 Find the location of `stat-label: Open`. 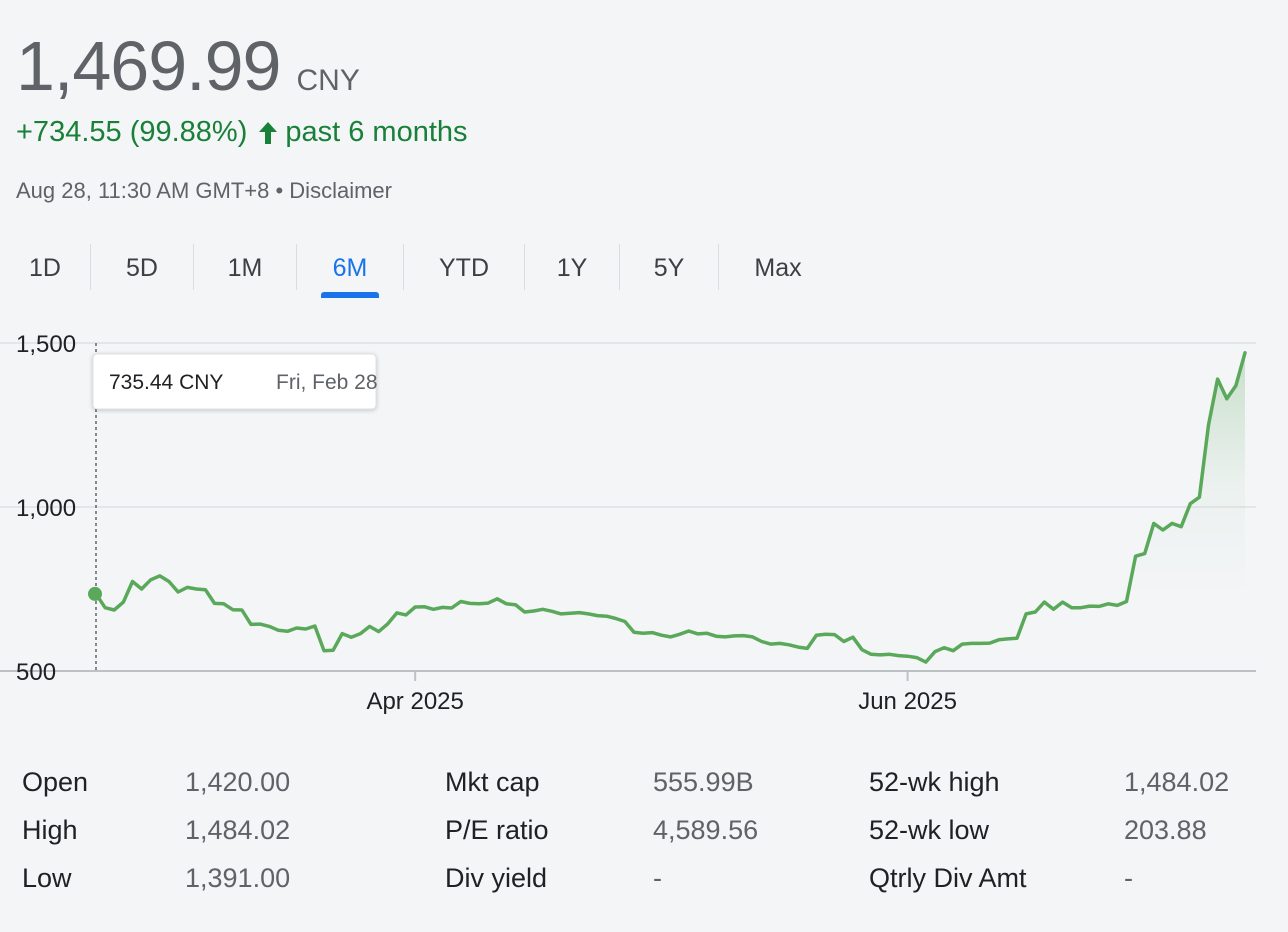

stat-label: Open is located at coordinates (55, 781).